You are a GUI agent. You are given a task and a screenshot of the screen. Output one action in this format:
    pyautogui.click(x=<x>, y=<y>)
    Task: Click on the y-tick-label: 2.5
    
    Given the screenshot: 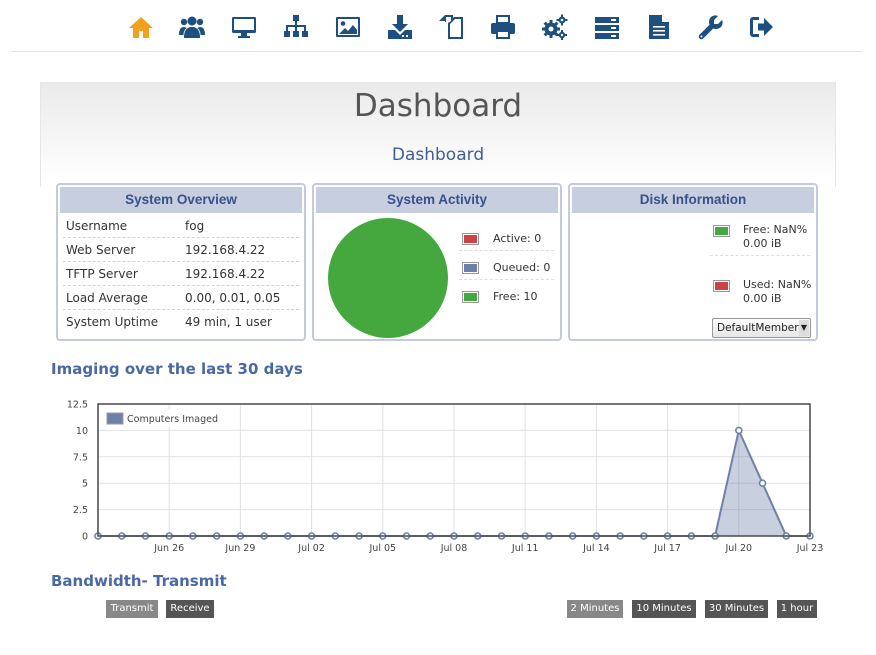 What is the action you would take?
    pyautogui.click(x=80, y=510)
    